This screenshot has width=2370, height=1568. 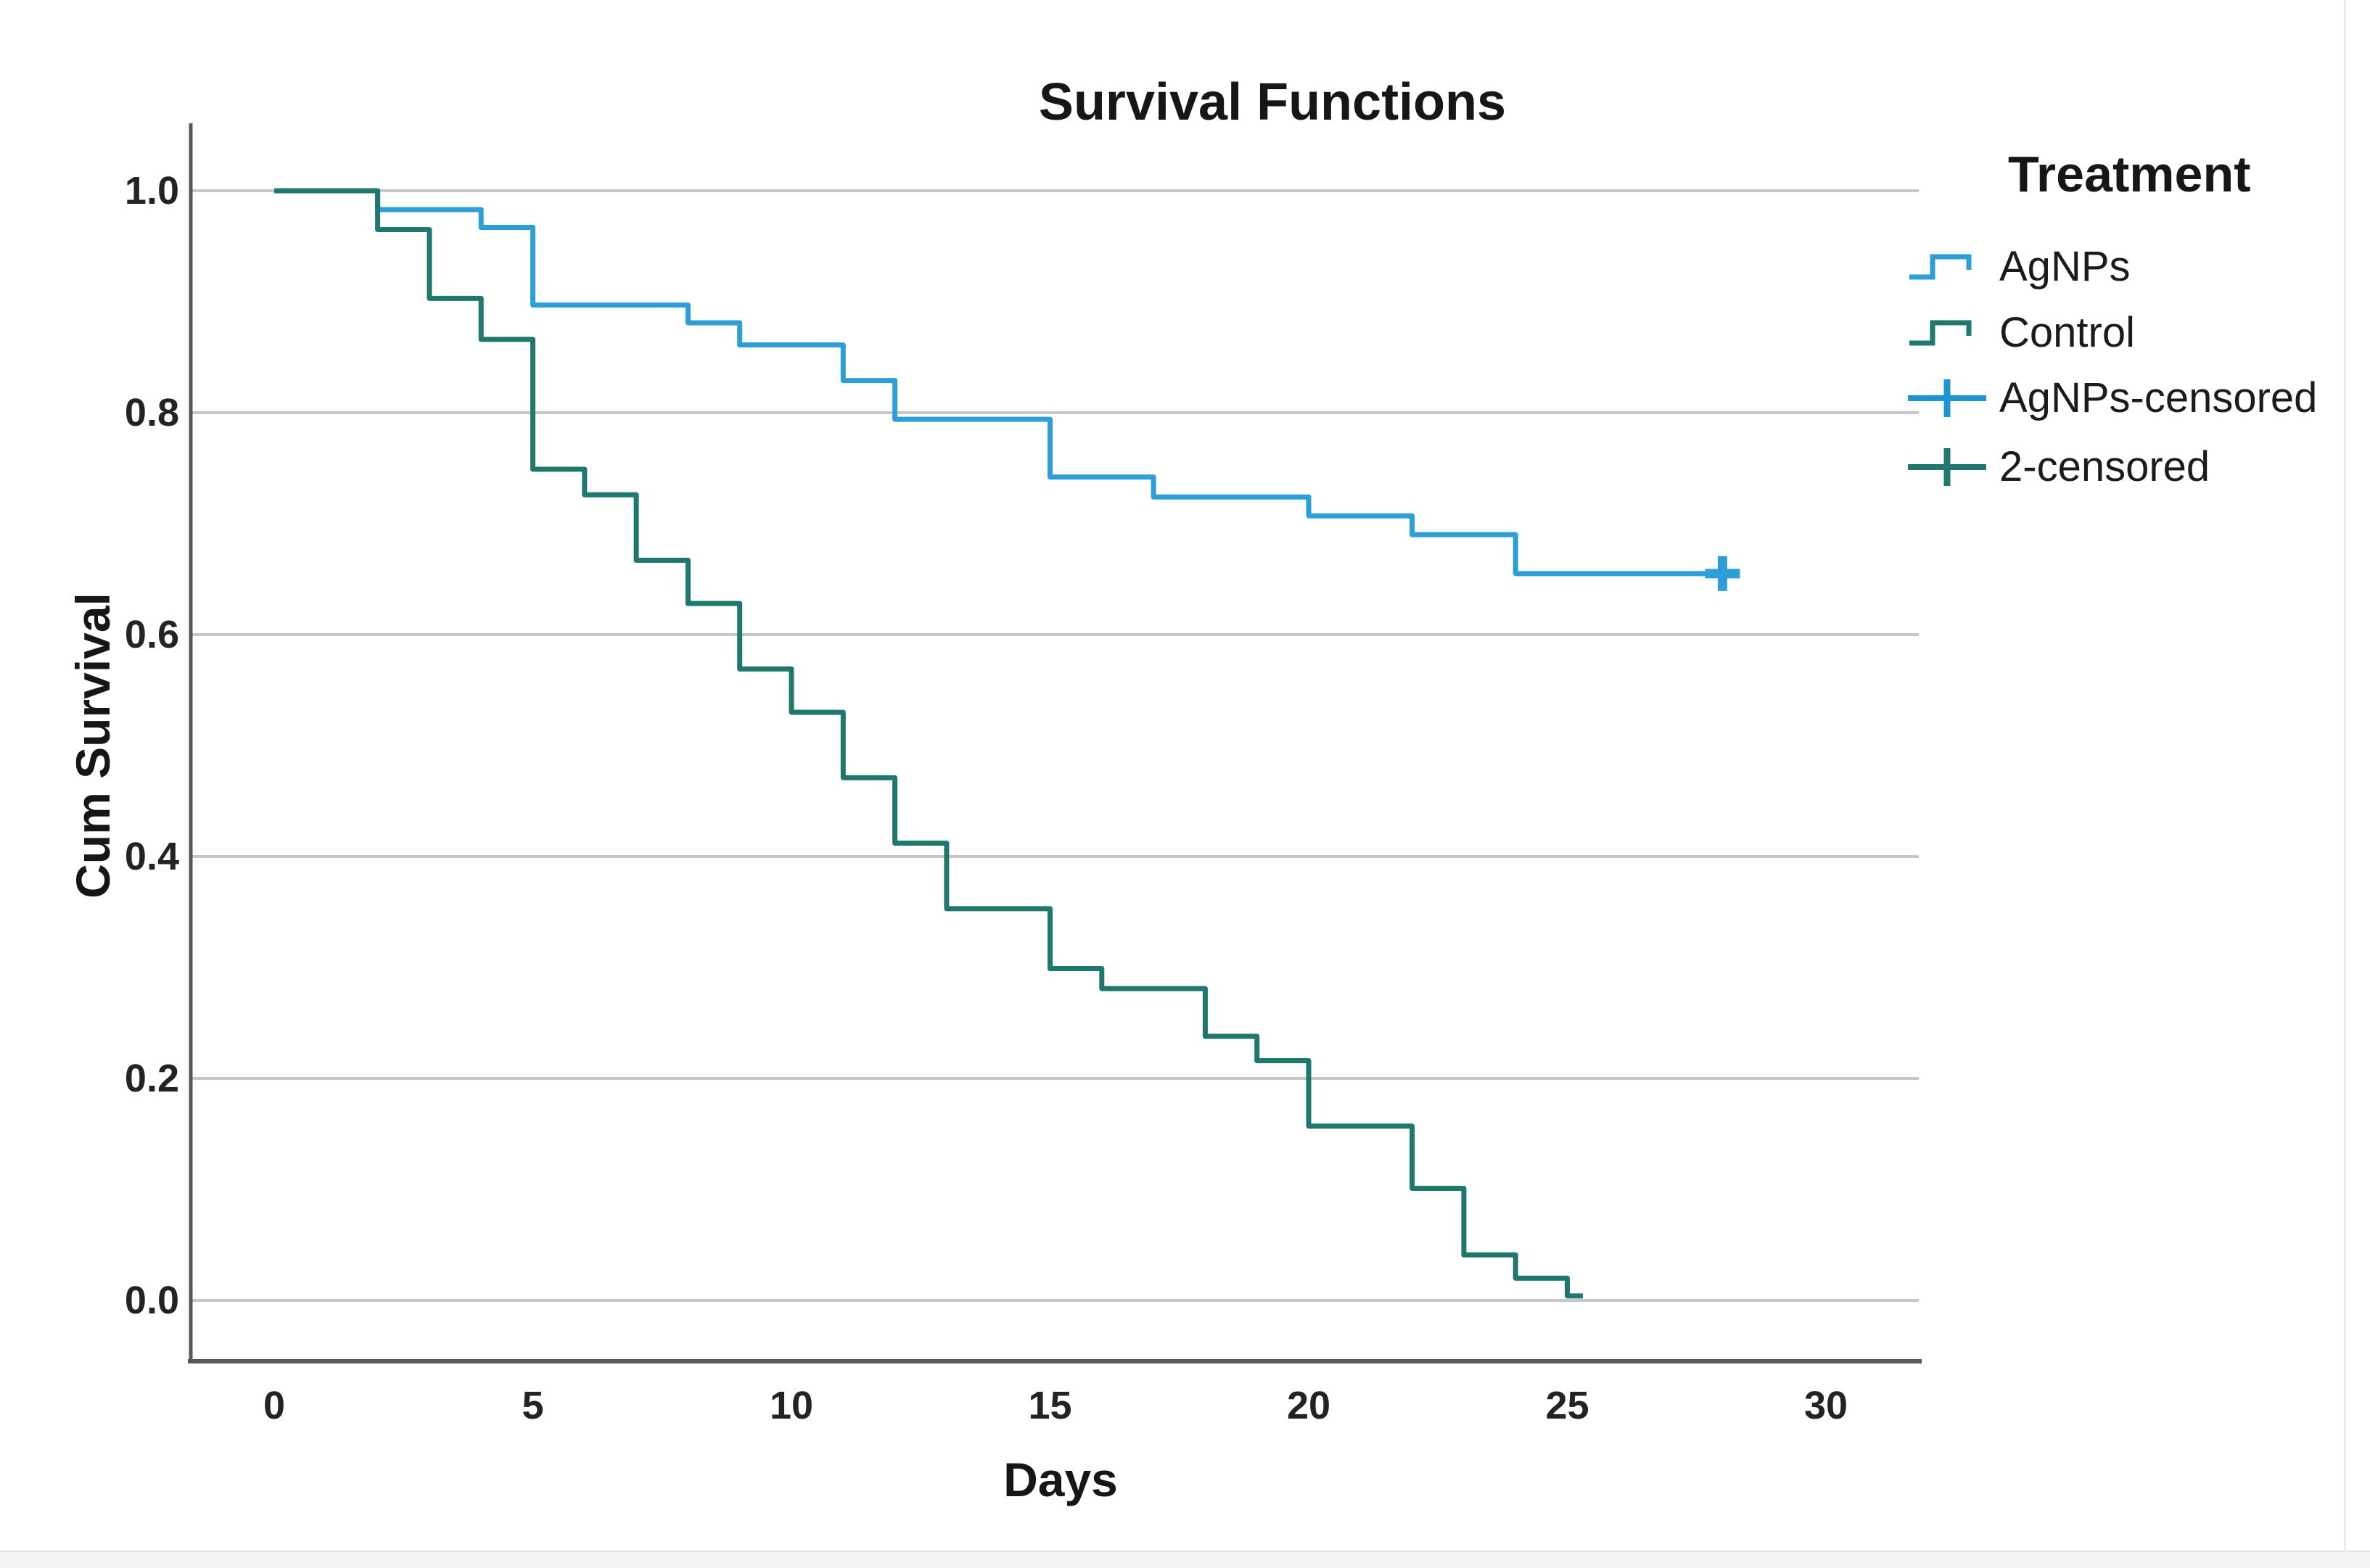 What do you see at coordinates (533, 1405) in the screenshot?
I see `x-tick-label-5: 5` at bounding box center [533, 1405].